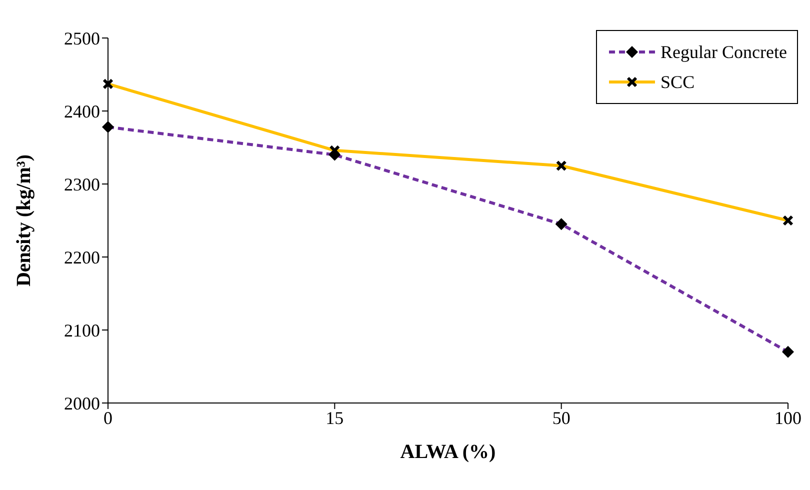  What do you see at coordinates (82, 38) in the screenshot?
I see `y-tick-label: 2500` at bounding box center [82, 38].